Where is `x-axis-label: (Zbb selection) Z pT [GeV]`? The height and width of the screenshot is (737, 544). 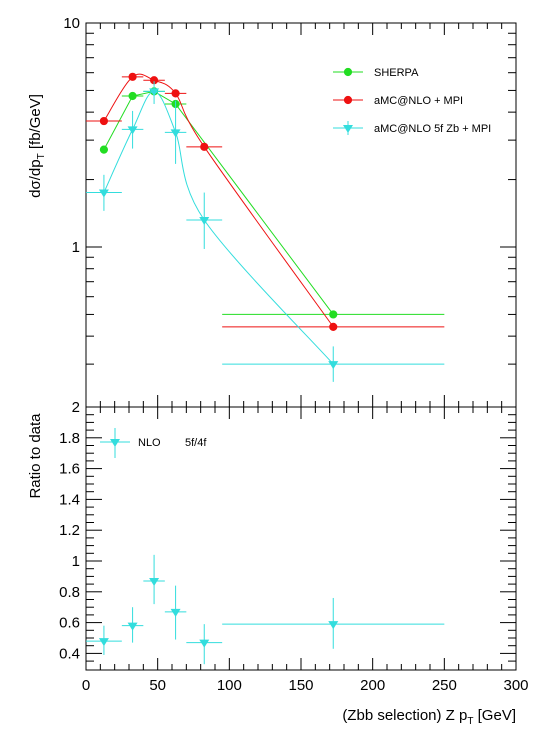 x-axis-label: (Zbb selection) Z pT [GeV] is located at coordinates (429, 717).